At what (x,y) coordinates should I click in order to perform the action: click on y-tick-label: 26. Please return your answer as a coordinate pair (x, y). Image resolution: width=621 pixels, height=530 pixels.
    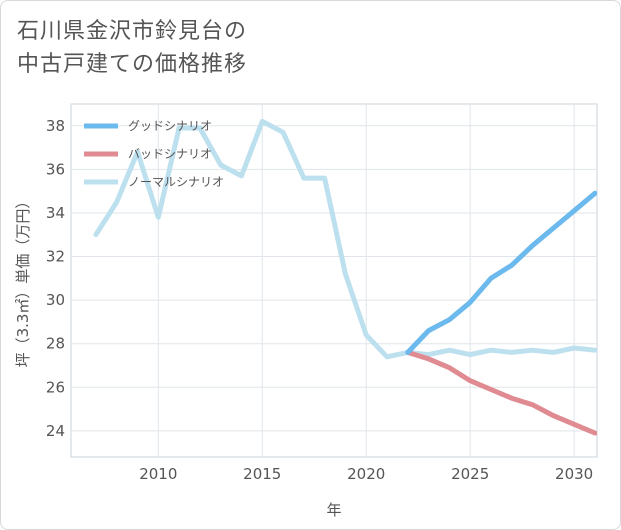
    Looking at the image, I should click on (55, 387).